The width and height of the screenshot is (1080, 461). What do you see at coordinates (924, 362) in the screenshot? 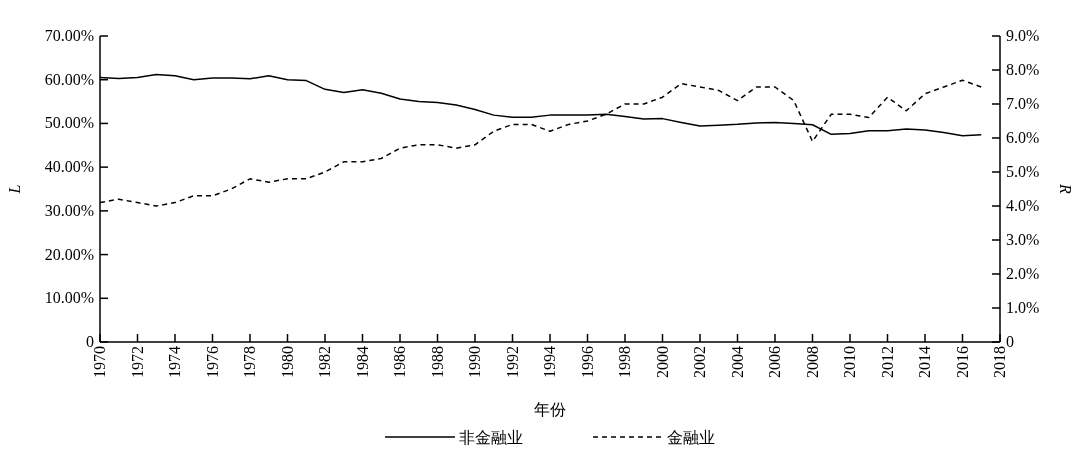
I see `x-tick-label: 2014` at bounding box center [924, 362].